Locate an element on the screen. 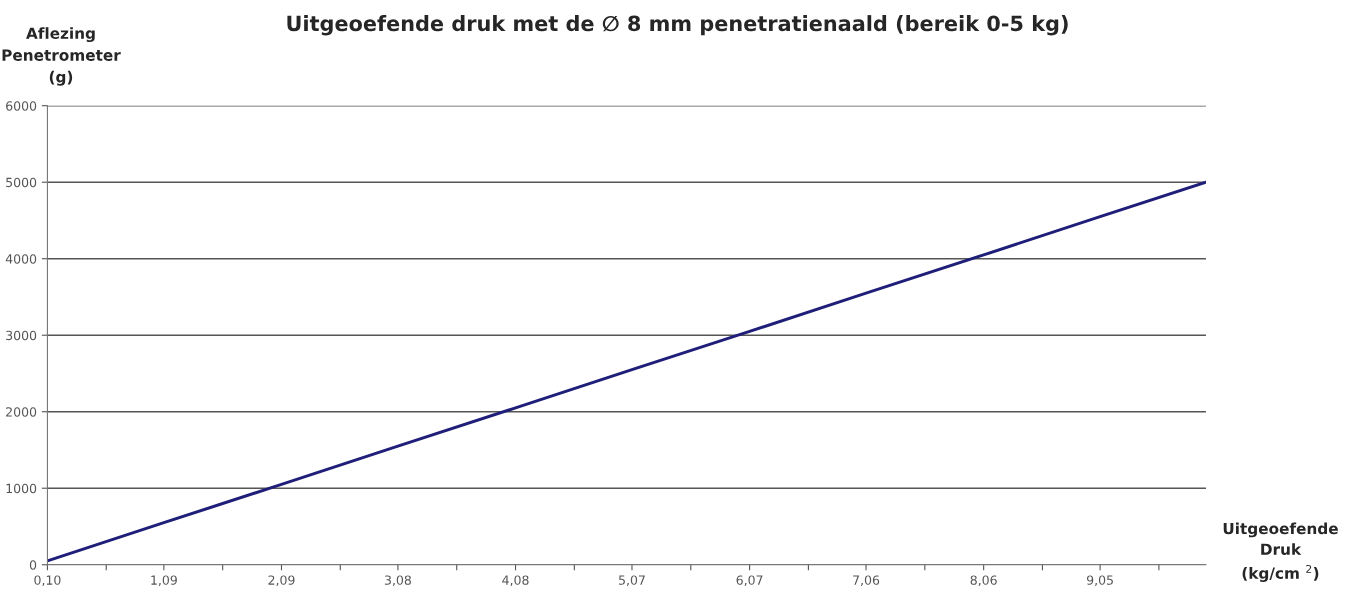  y-tick-label: 2000 is located at coordinates (21, 412).